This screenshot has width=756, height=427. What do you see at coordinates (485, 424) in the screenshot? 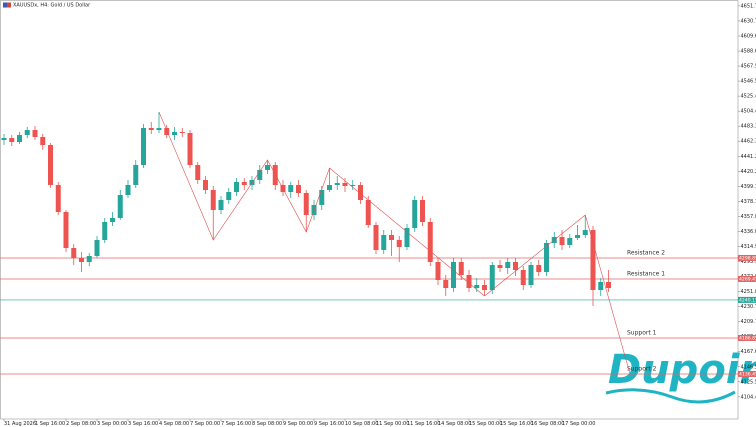
I see `x-tick-label: 15 Sep 00:00` at bounding box center [485, 424].